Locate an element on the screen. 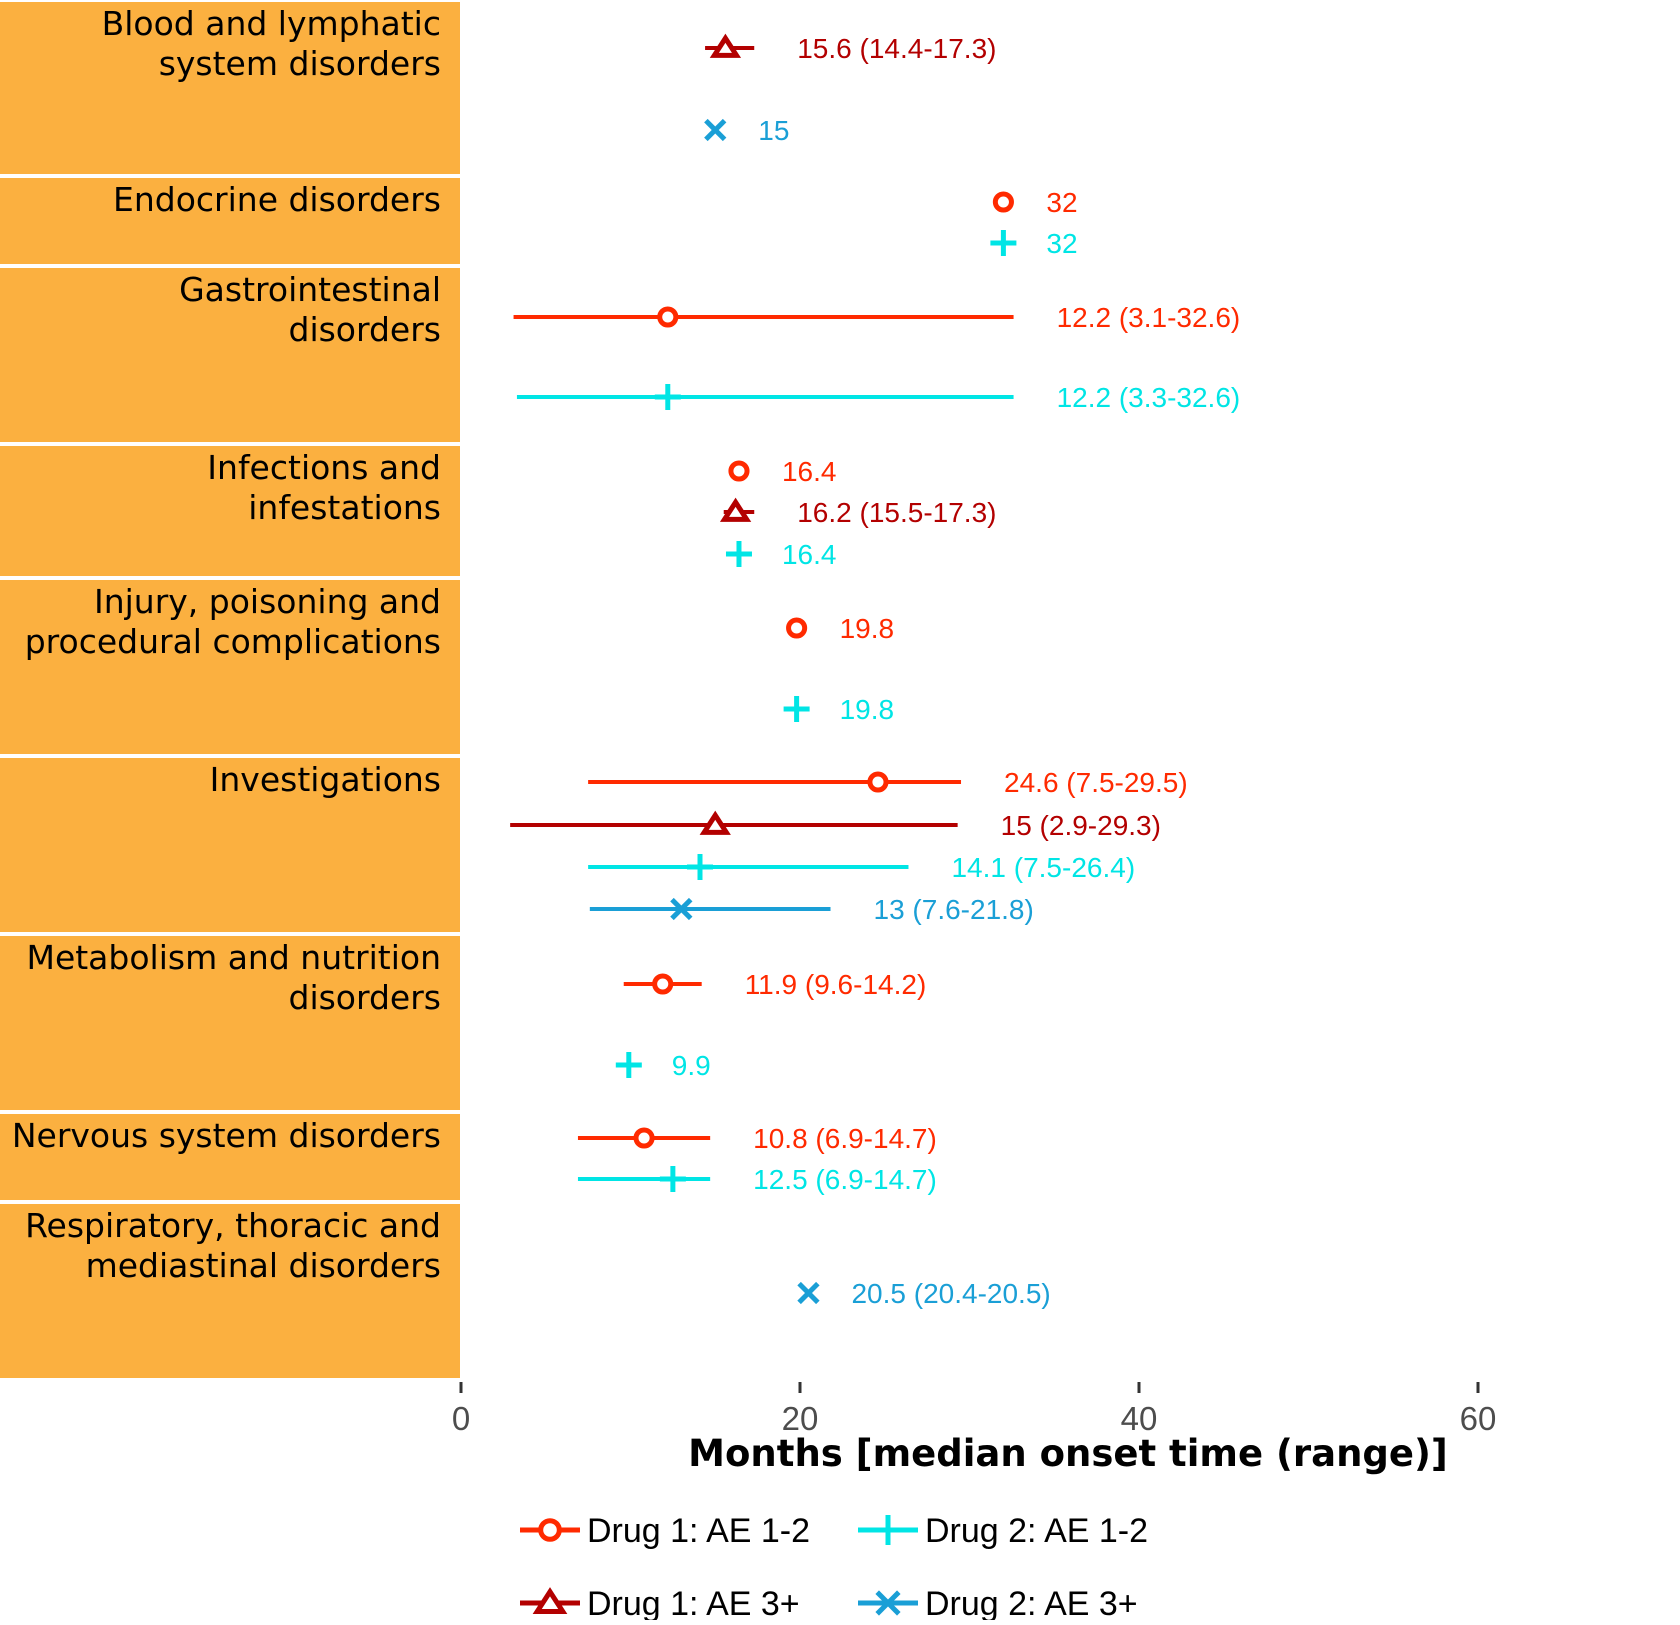 This screenshot has height=1625, width=1680. data-point: 12.2 (3.3-32.6) is located at coordinates (878, 397).